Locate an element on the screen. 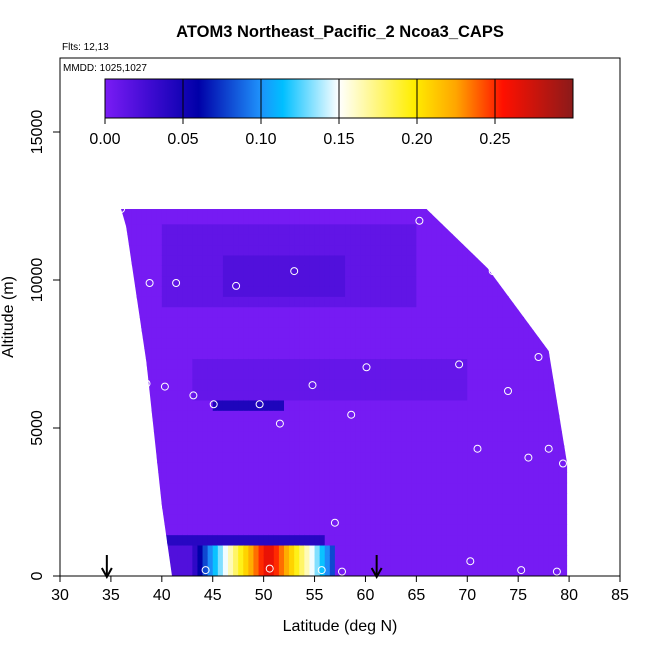 The width and height of the screenshot is (650, 650). flight-marker-head is located at coordinates (106, 573).